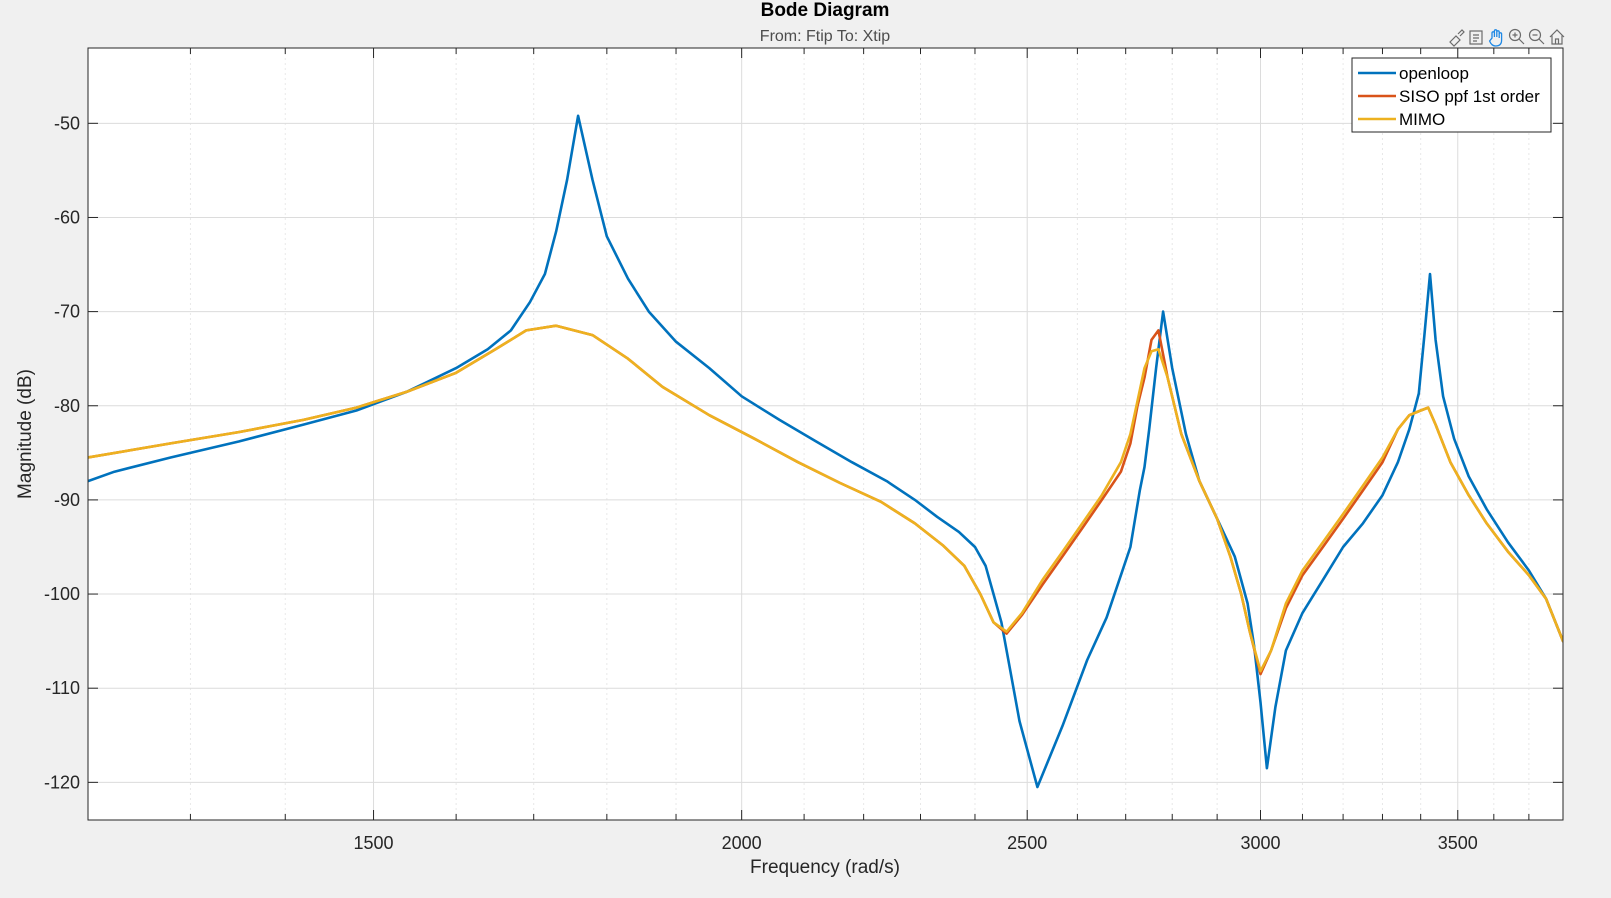 The width and height of the screenshot is (1611, 898). What do you see at coordinates (825, 867) in the screenshot?
I see `x-axis-label: Frequency (rad/s)` at bounding box center [825, 867].